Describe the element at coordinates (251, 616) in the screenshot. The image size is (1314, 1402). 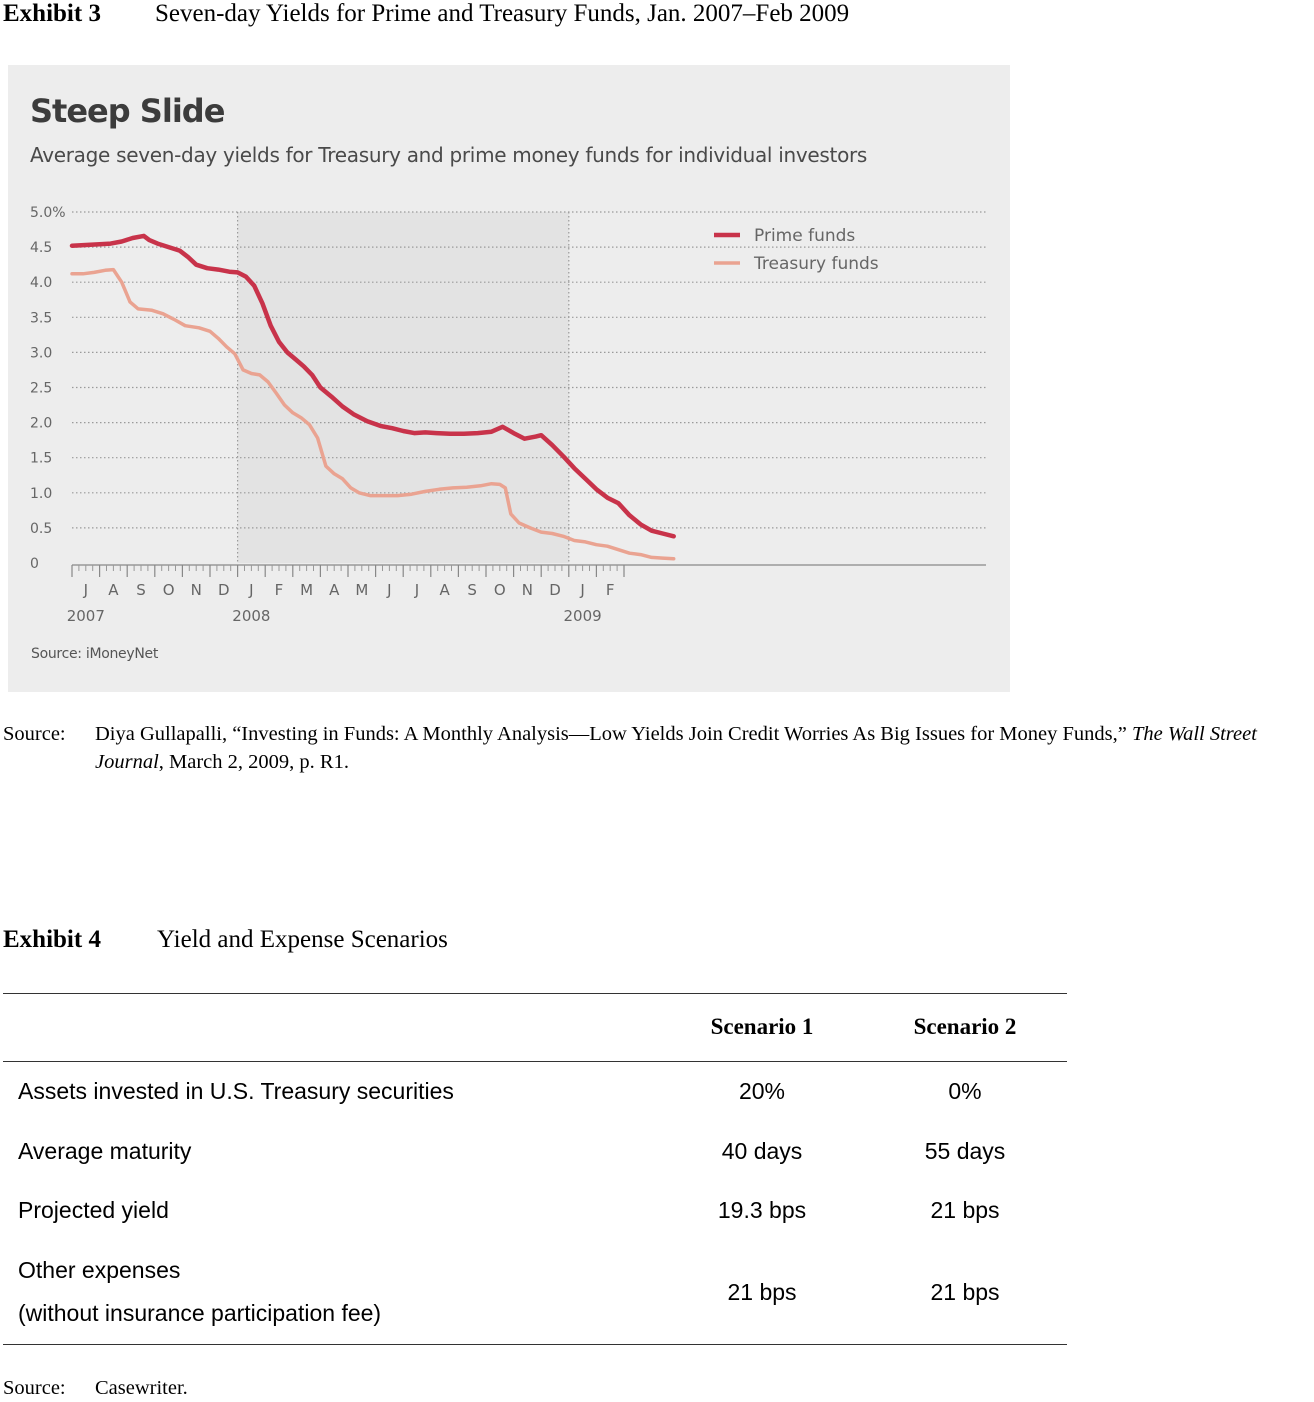
I see `x-year-label: 2008` at that location.